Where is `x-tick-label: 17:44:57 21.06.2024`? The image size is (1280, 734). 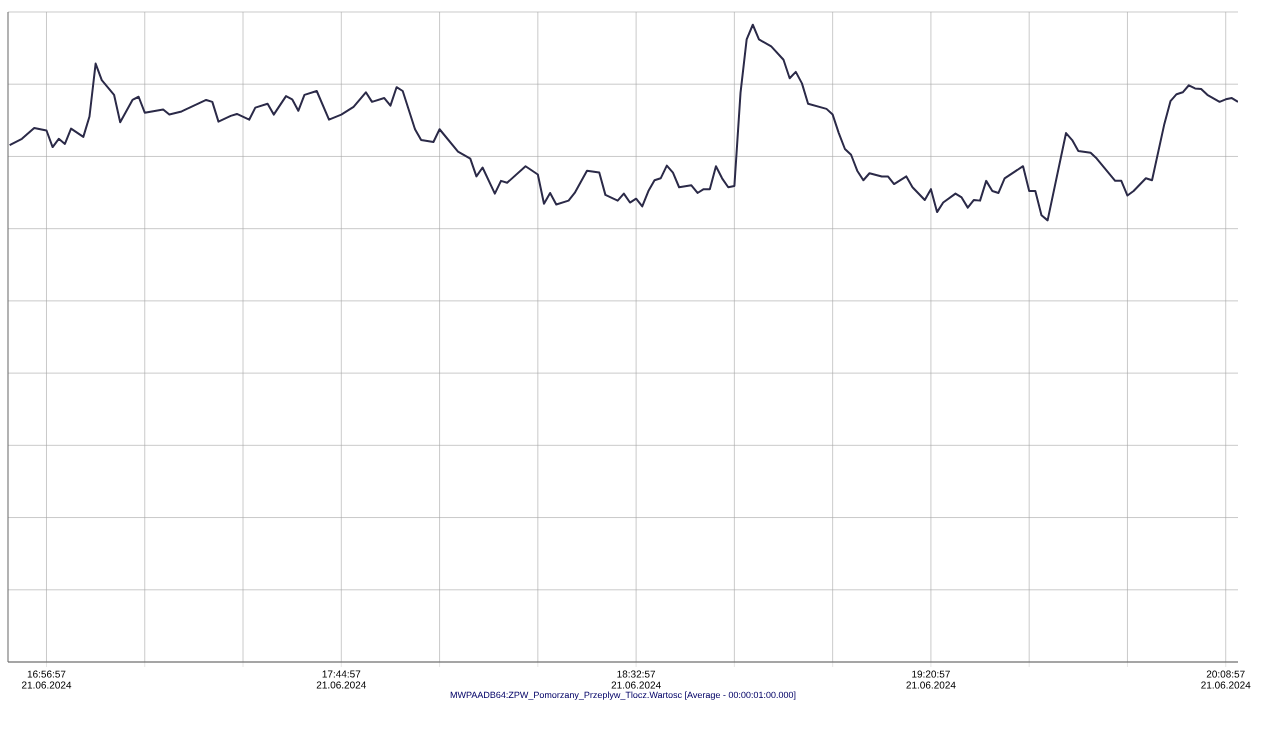 x-tick-label: 17:44:57 21.06.2024 is located at coordinates (341, 679).